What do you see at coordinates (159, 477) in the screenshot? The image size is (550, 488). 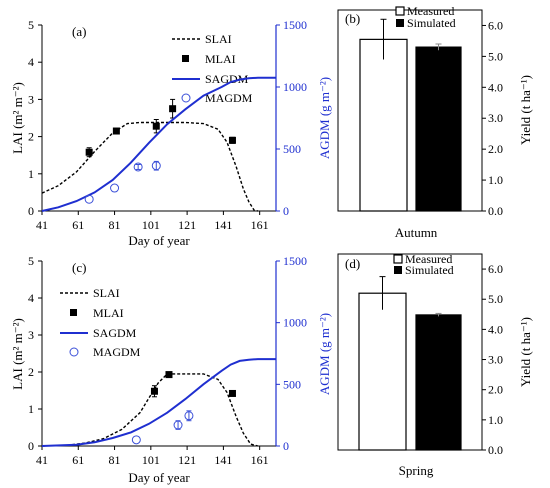 I see `x-axis-title-c: Day of year` at bounding box center [159, 477].